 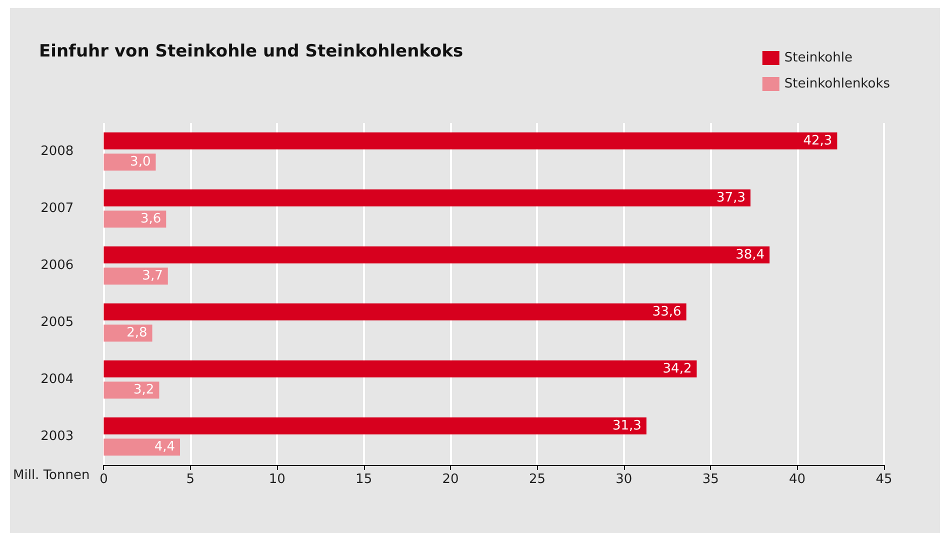 I want to click on data-label: 37,3, so click(x=731, y=198).